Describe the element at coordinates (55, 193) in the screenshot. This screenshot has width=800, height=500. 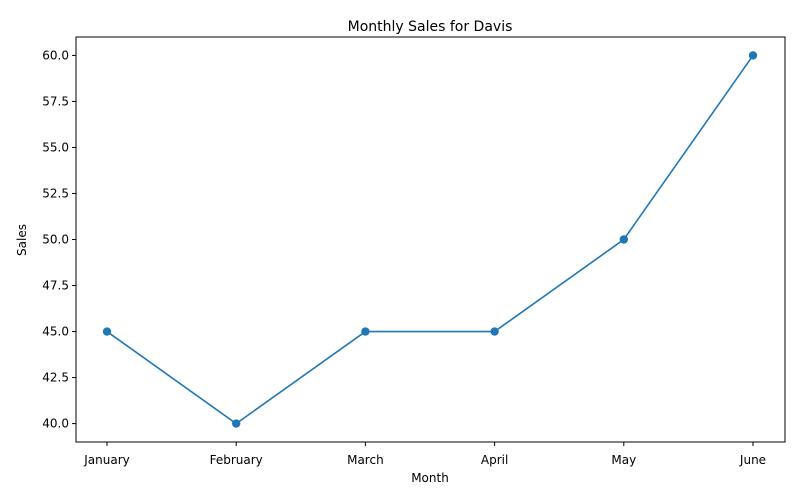
I see `y-tick-label: 52.5` at that location.